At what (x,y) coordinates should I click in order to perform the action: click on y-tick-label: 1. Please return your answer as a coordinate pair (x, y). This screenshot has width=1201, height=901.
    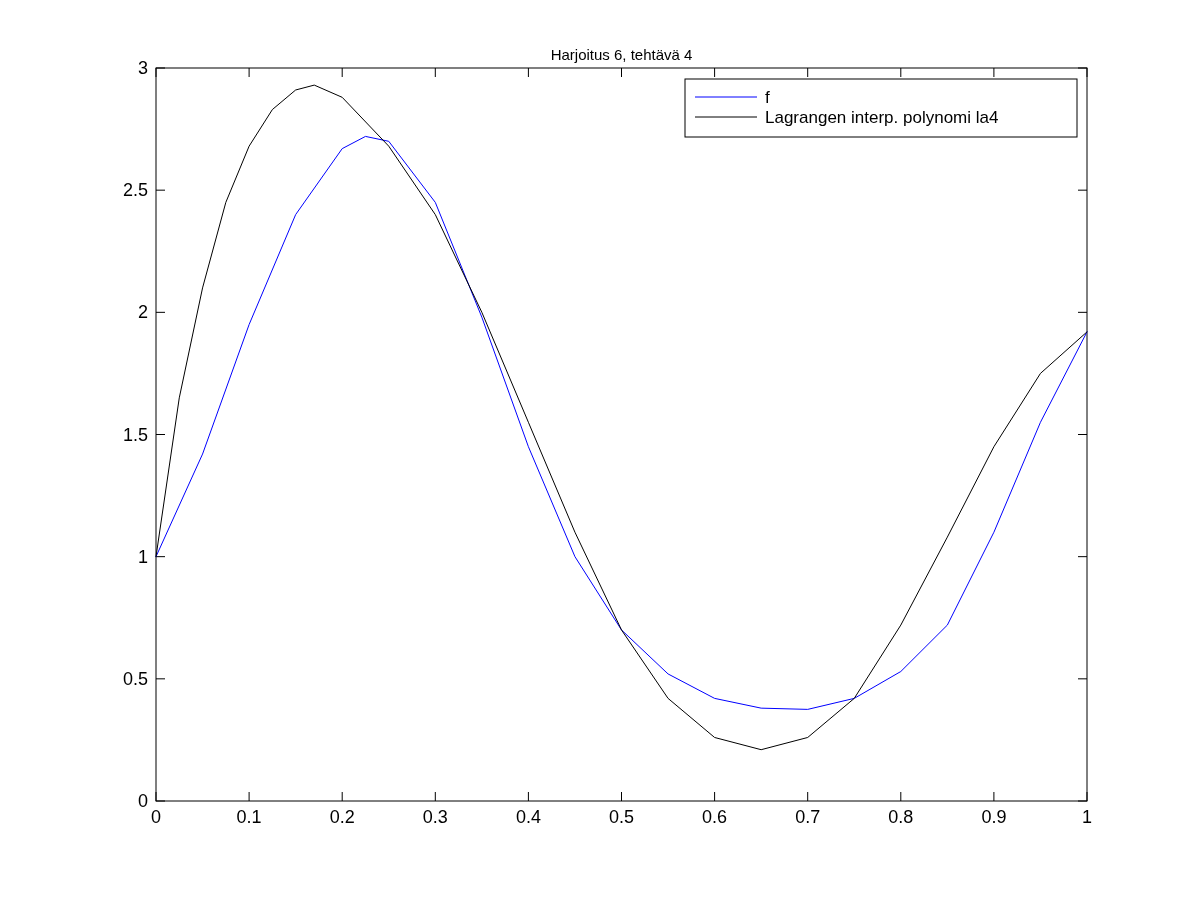
    Looking at the image, I should click on (142, 556).